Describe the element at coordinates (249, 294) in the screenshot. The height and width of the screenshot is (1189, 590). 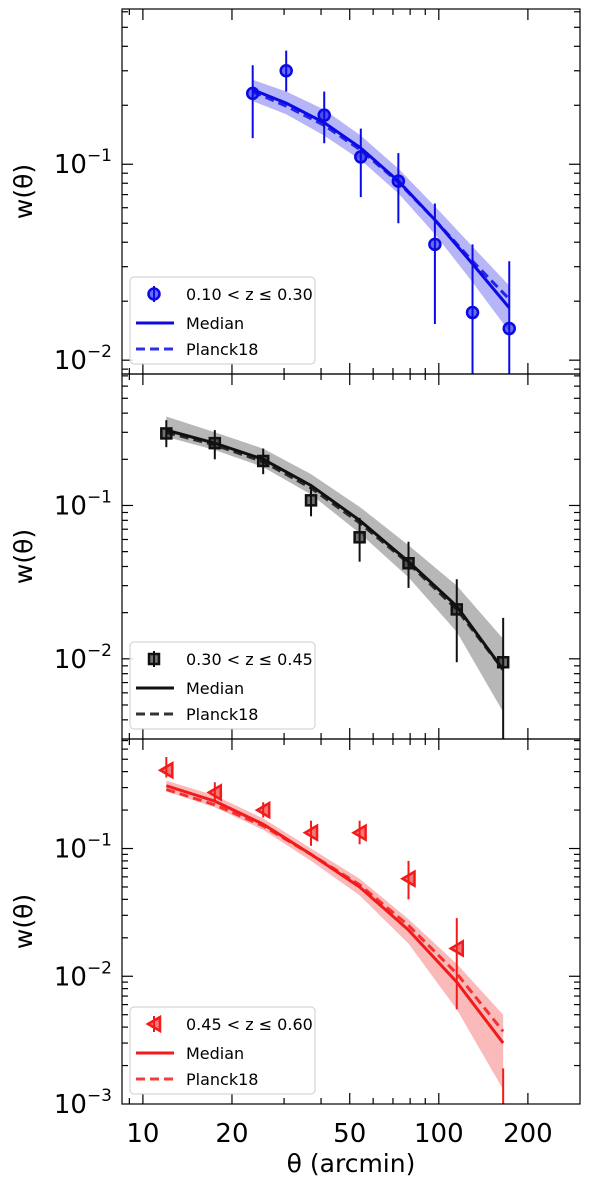
I see `legend-label-data: 0.10 < z ≤ 0.30` at that location.